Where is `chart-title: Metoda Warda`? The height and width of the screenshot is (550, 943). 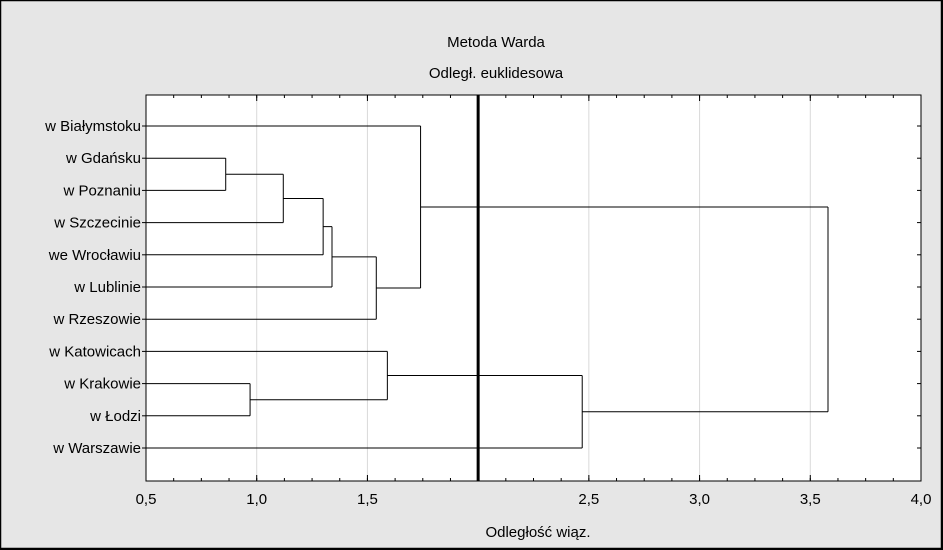
chart-title: Metoda Warda is located at coordinates (496, 42).